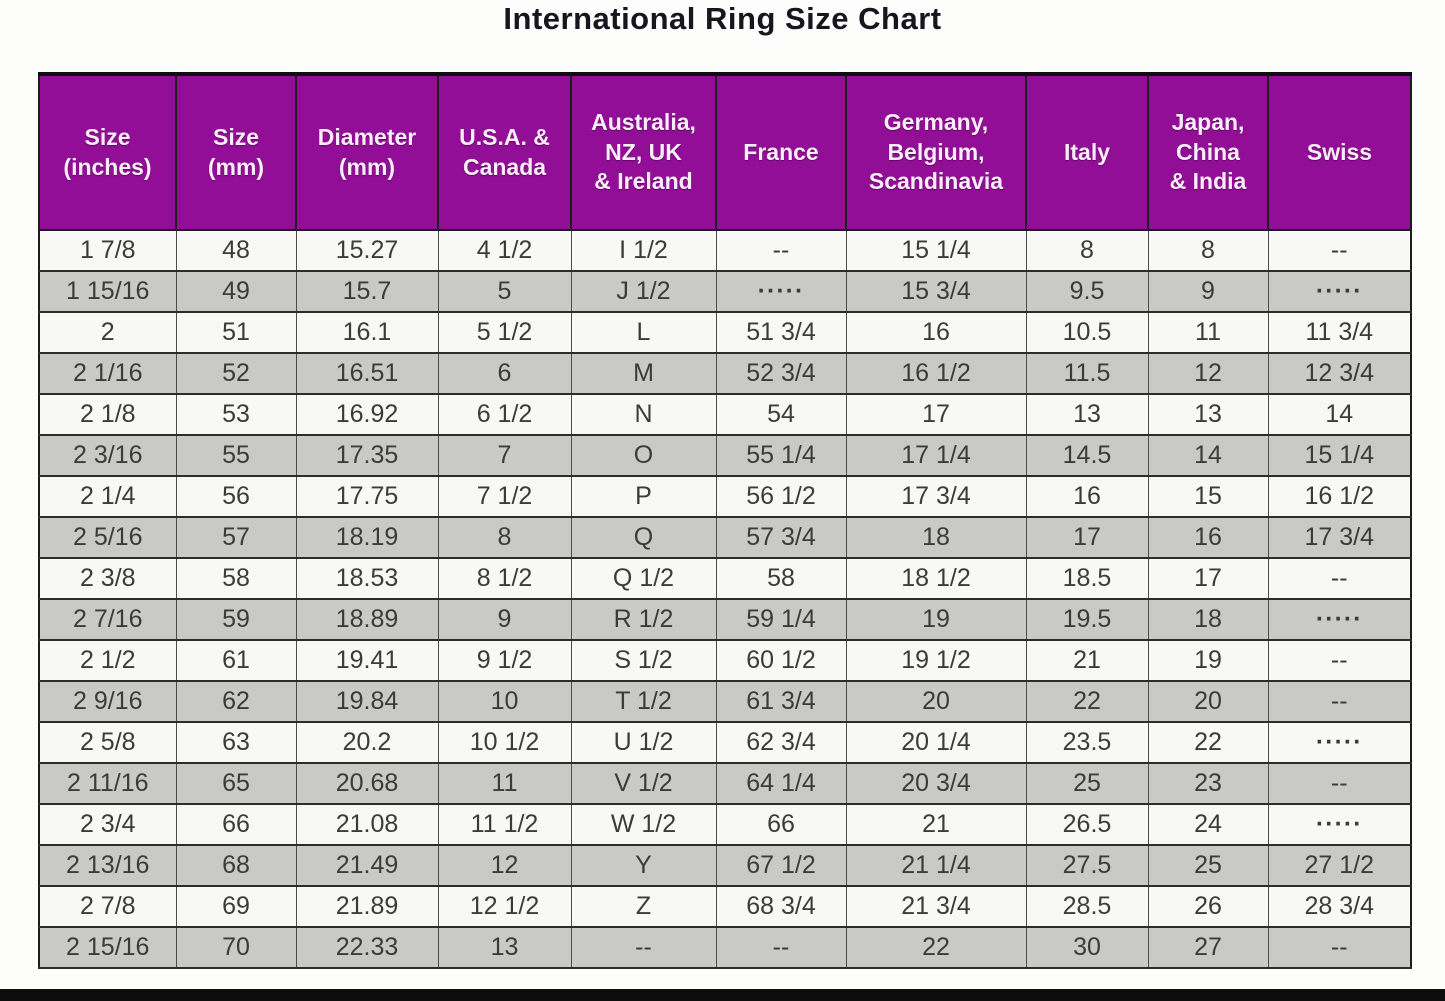  Describe the element at coordinates (236, 414) in the screenshot. I see `table-cell: 53` at that location.